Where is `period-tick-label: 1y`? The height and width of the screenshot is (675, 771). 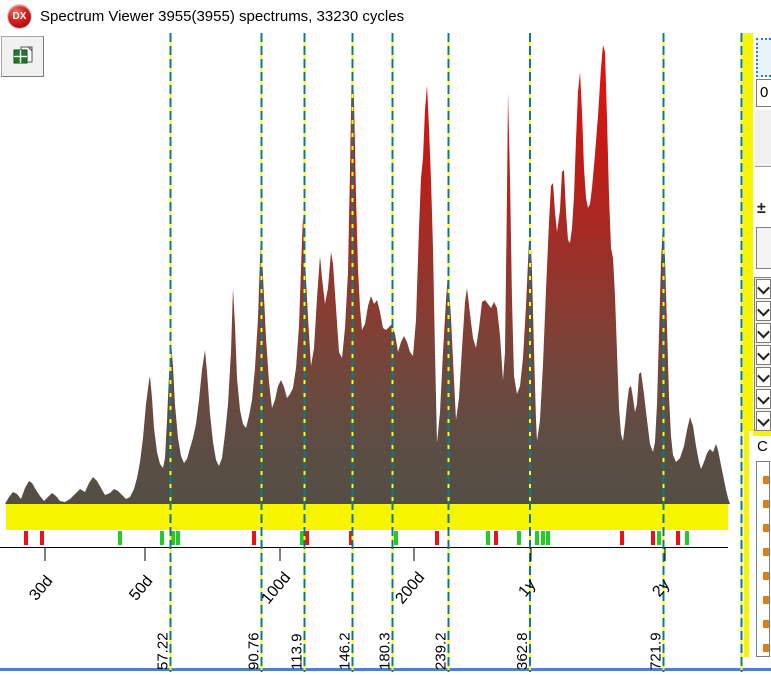 period-tick-label: 1y is located at coordinates (527, 588).